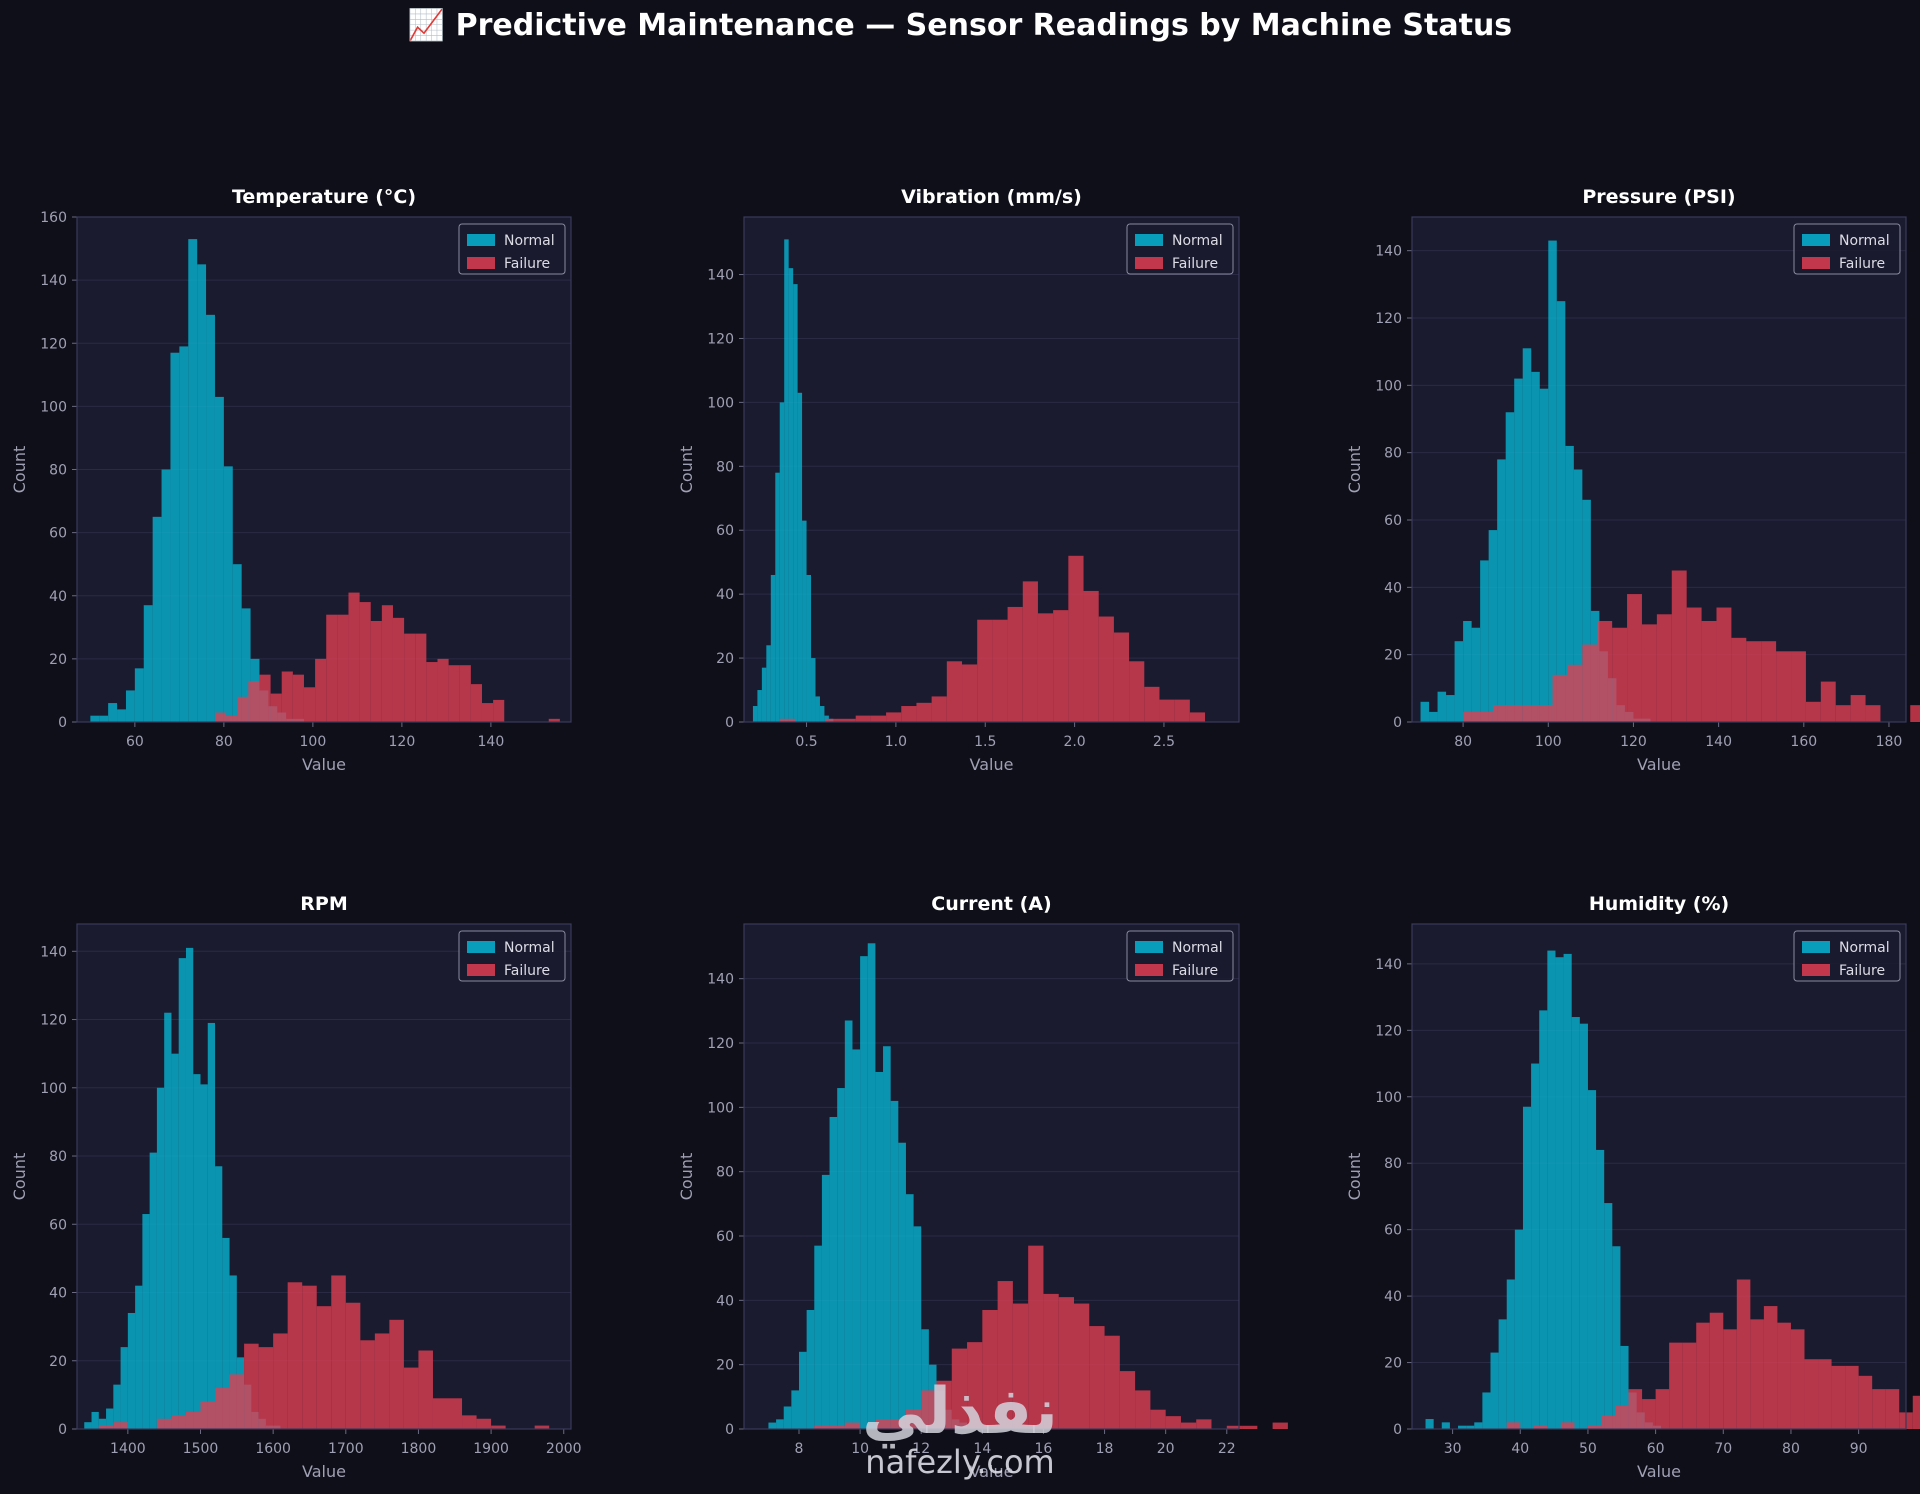 Image resolution: width=1920 pixels, height=1494 pixels. What do you see at coordinates (491, 742) in the screenshot?
I see `x-tick-label: 140` at bounding box center [491, 742].